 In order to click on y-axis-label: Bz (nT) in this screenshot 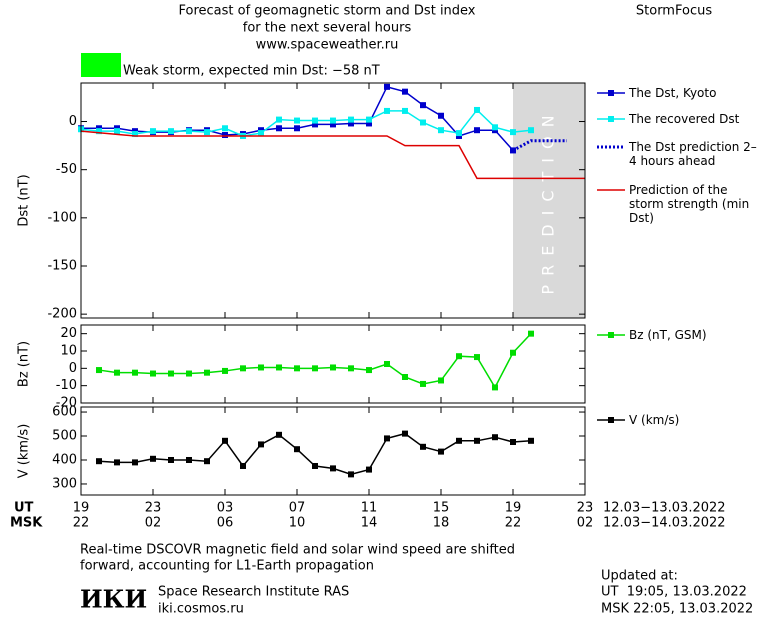, I will do `click(24, 364)`.